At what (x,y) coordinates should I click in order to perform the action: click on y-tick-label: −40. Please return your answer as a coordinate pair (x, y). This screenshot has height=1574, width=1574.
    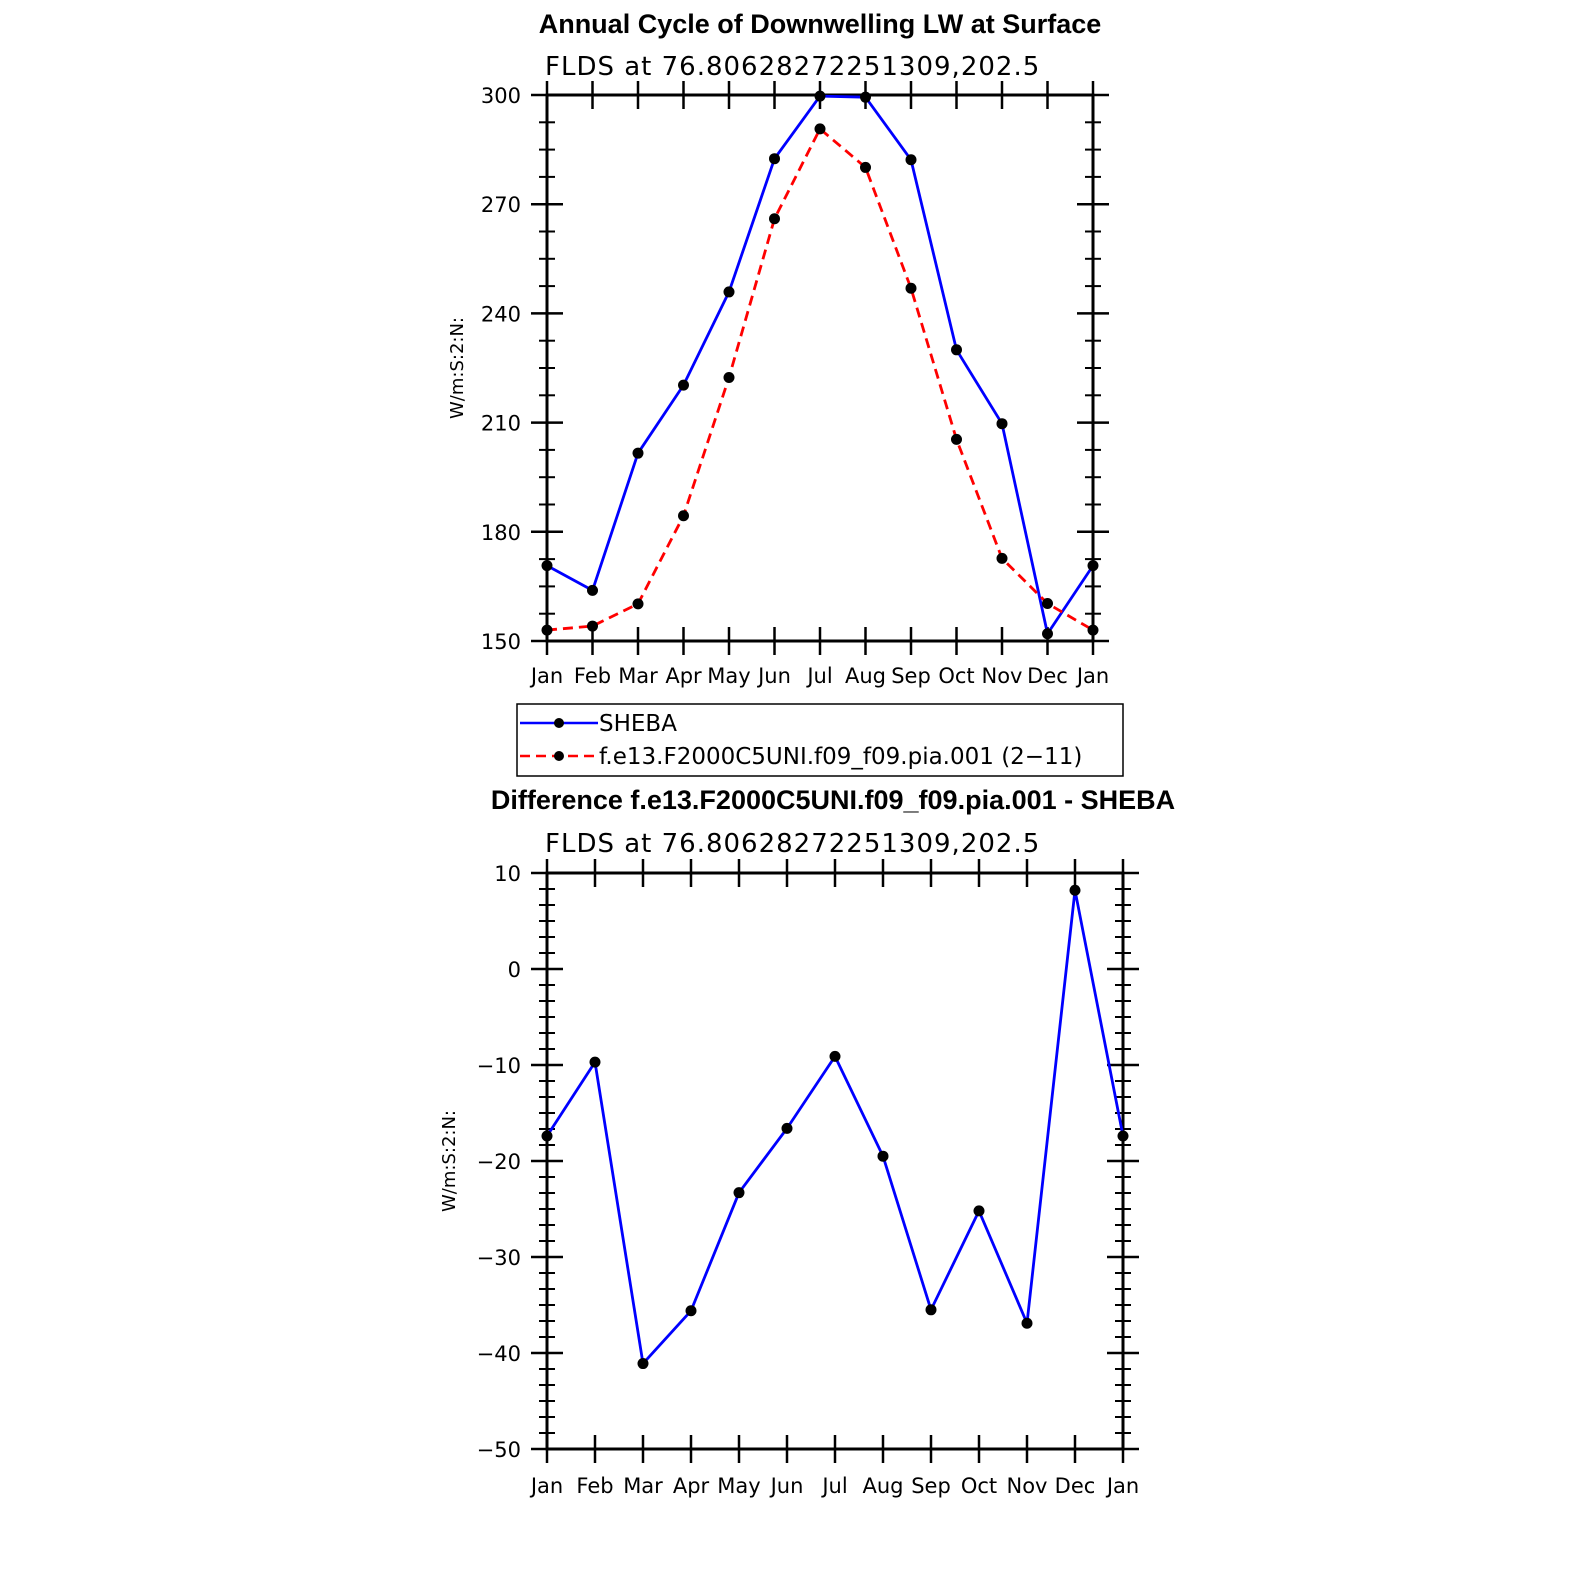
    Looking at the image, I should click on (499, 1354).